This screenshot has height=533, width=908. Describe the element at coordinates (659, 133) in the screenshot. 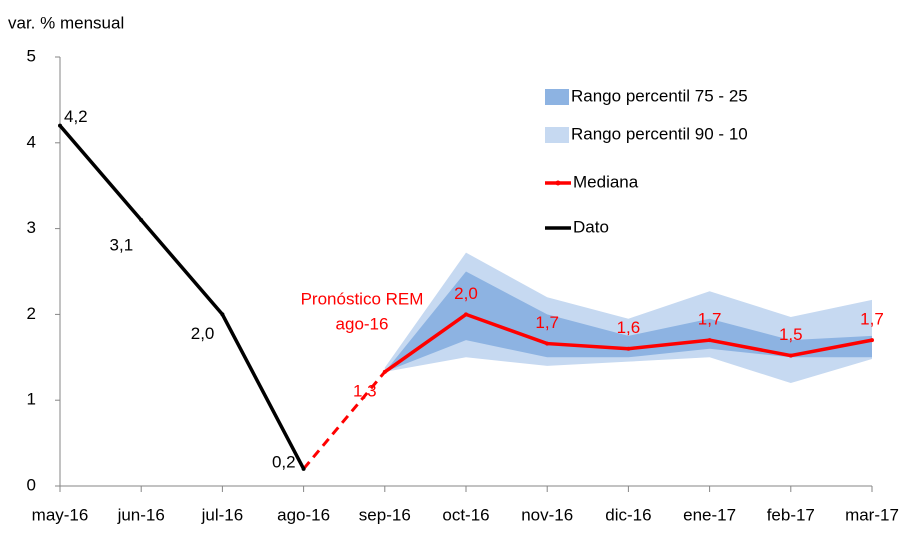

I see `legend-label: Rango percentil 90 - 10` at that location.